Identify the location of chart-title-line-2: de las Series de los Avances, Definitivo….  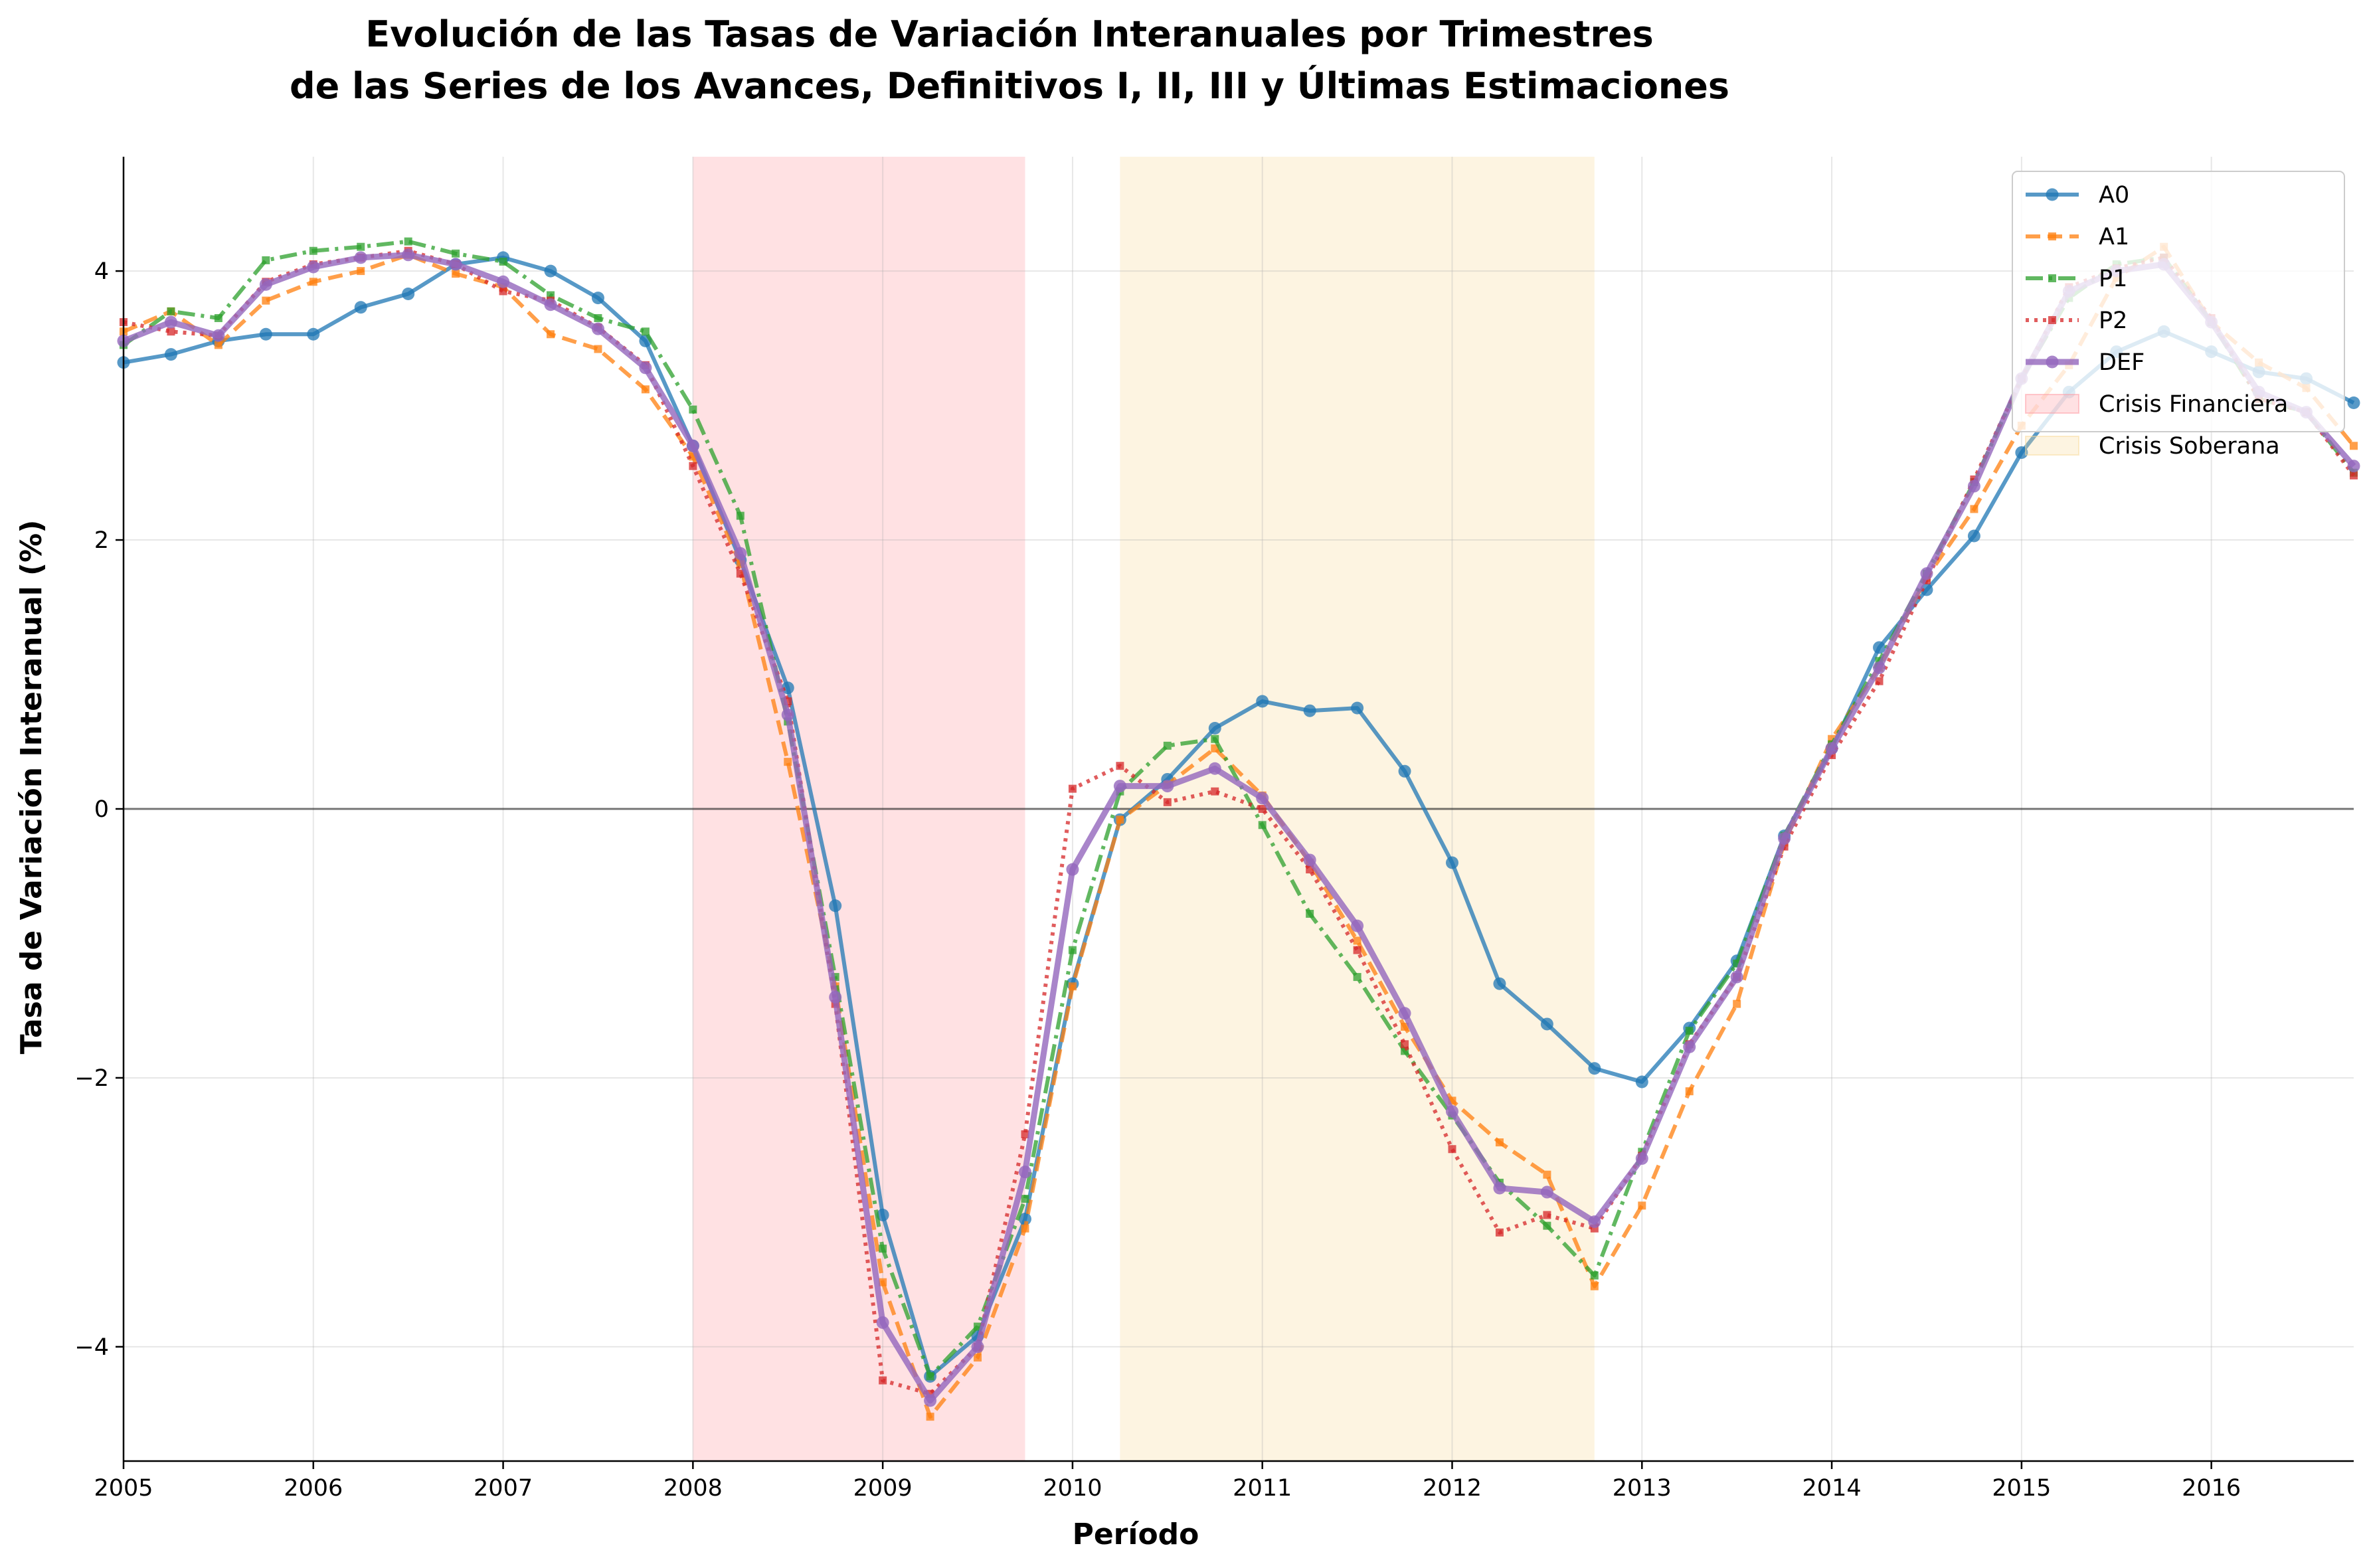
(1009, 86).